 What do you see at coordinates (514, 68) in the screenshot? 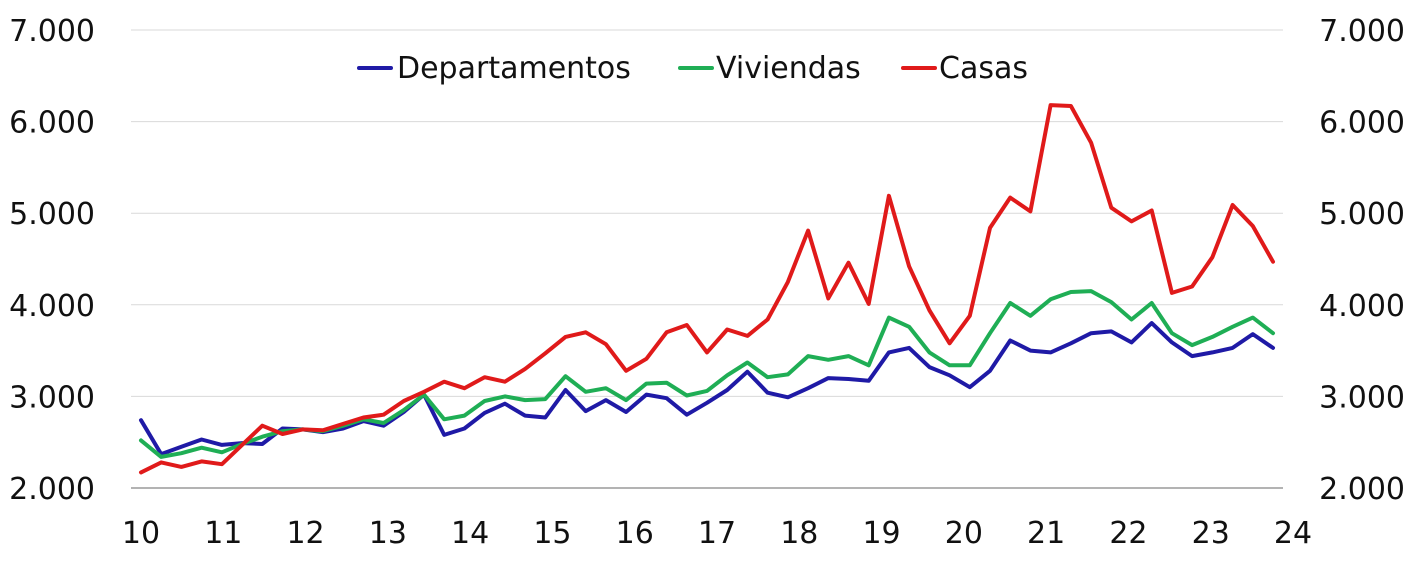
I see `legend-label-departamentos: Departamentos` at bounding box center [514, 68].